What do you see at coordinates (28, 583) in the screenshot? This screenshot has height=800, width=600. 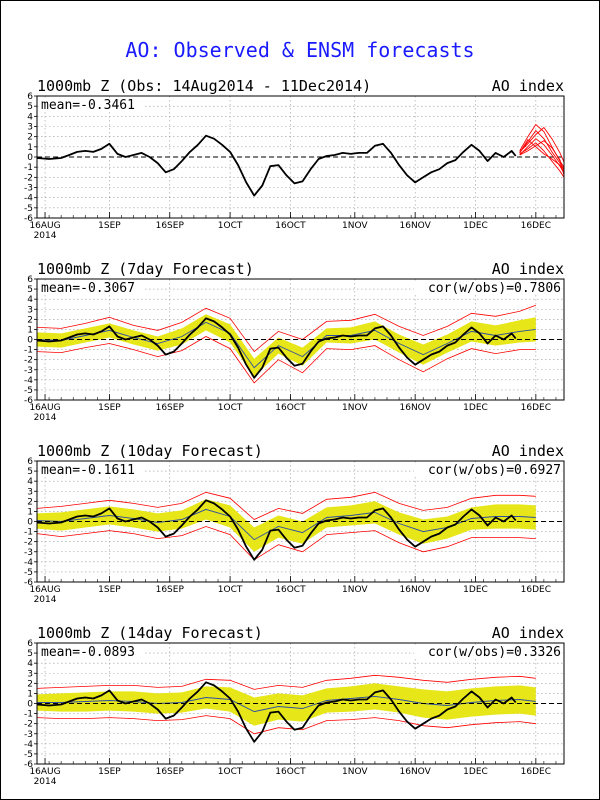 I see `y-tick-label: -6` at bounding box center [28, 583].